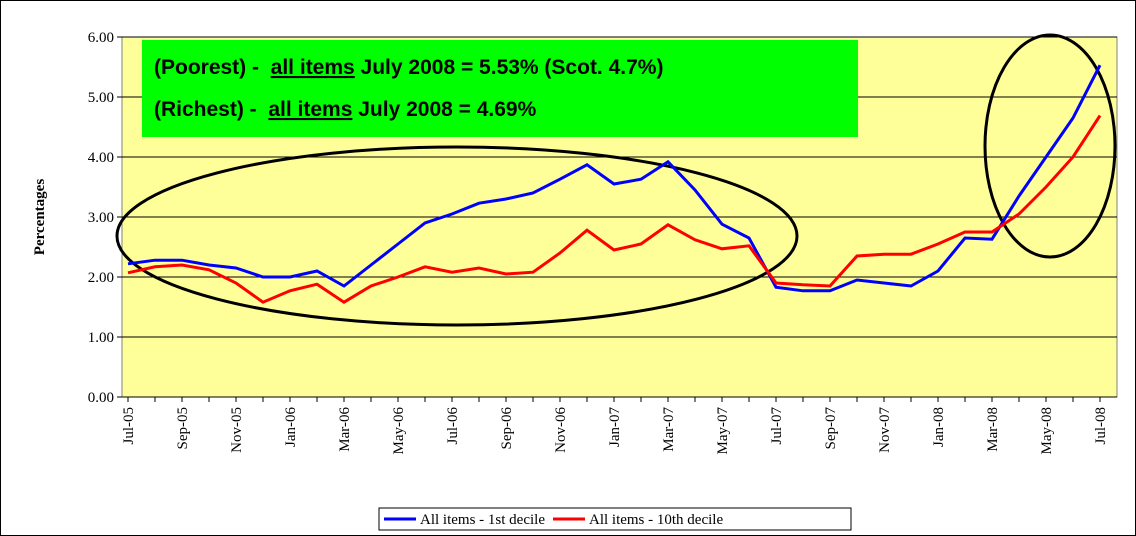 The height and width of the screenshot is (536, 1136). Describe the element at coordinates (101, 38) in the screenshot. I see `y-tick-label: 6.00` at that location.